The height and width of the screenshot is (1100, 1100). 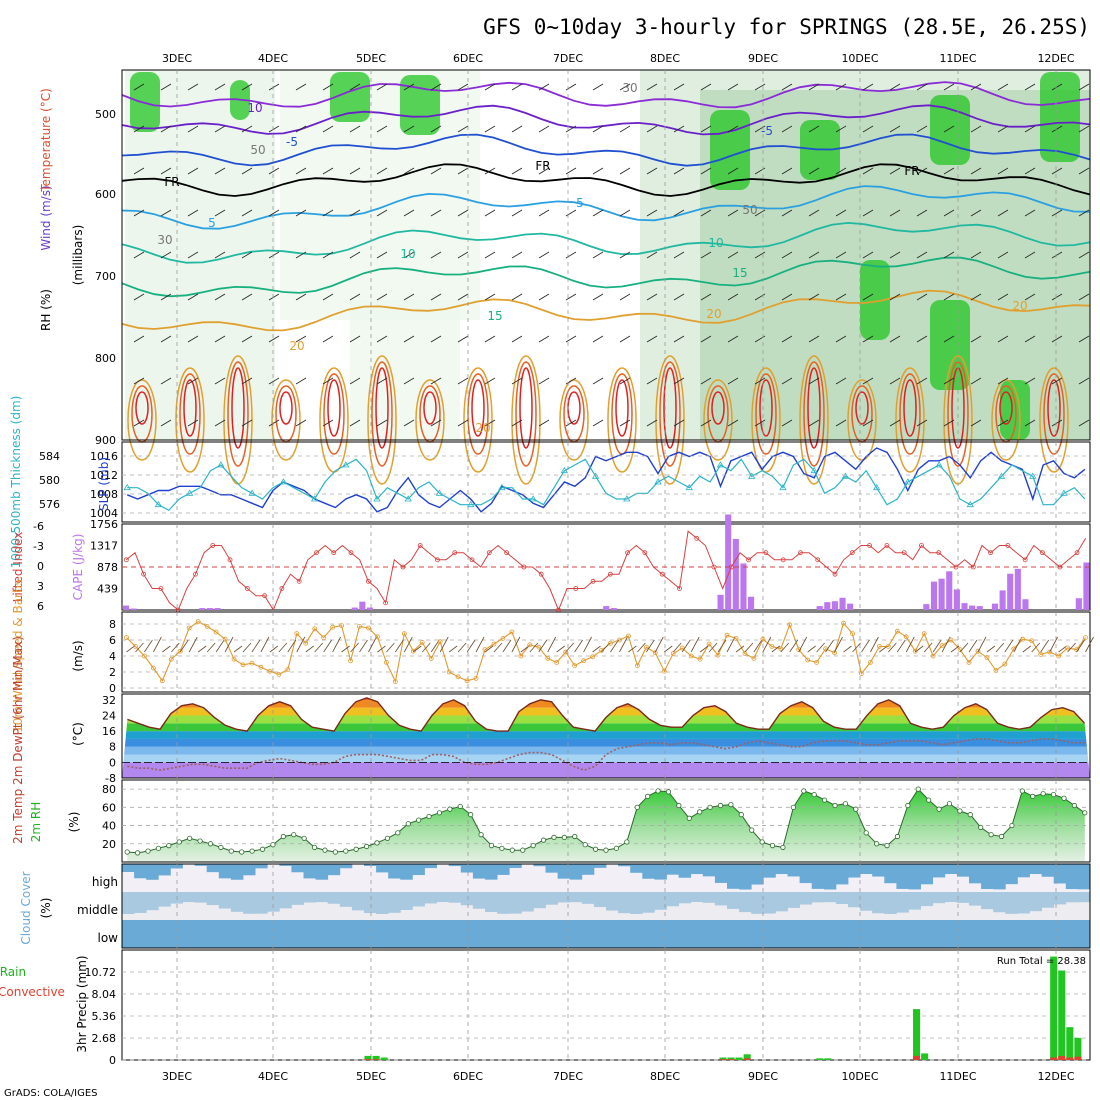 What do you see at coordinates (568, 1076) in the screenshot?
I see `bottom-day-label-4: 7DEC` at bounding box center [568, 1076].